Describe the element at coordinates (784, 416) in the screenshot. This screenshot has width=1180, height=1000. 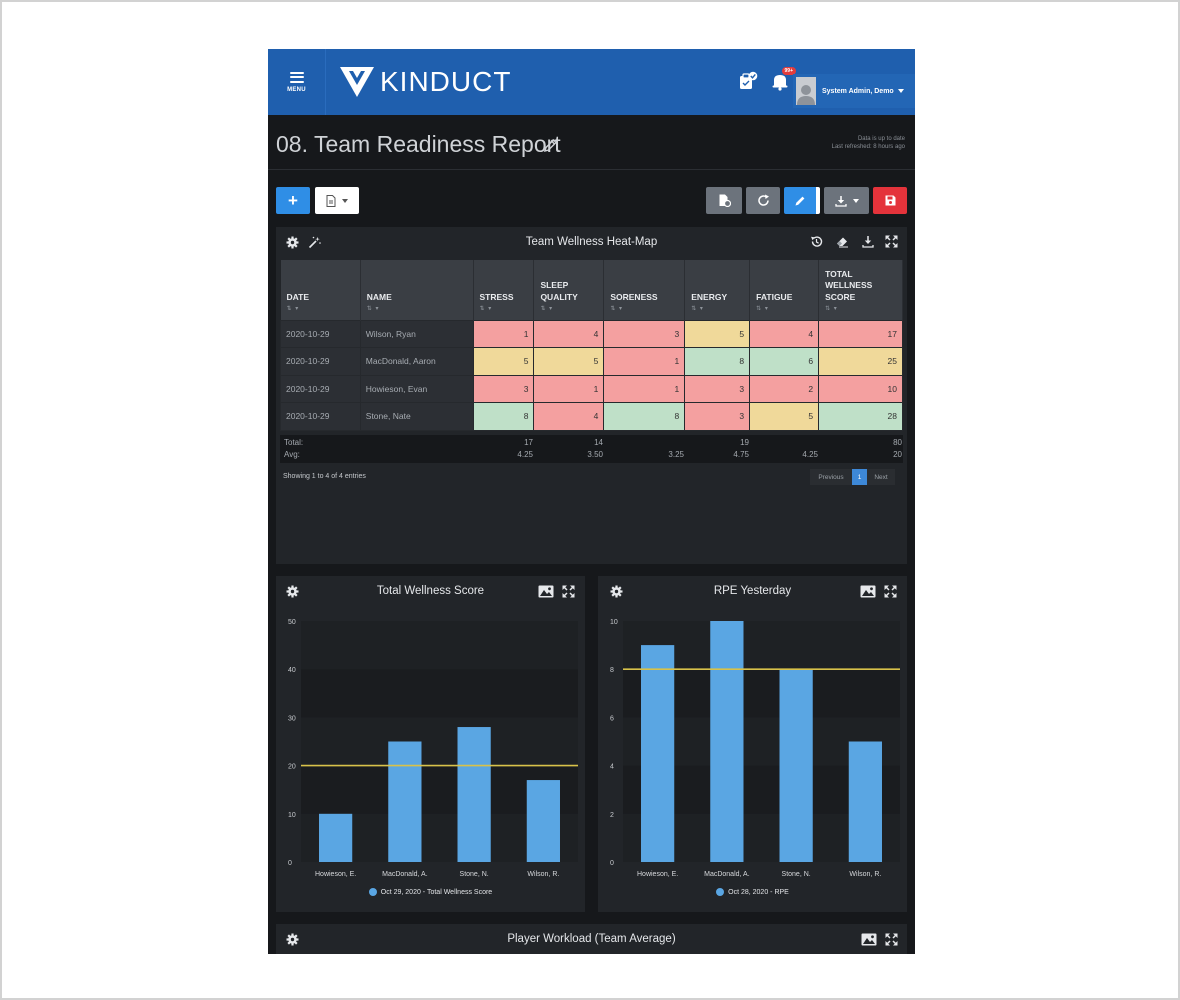
I see `cell-value: 5` at that location.